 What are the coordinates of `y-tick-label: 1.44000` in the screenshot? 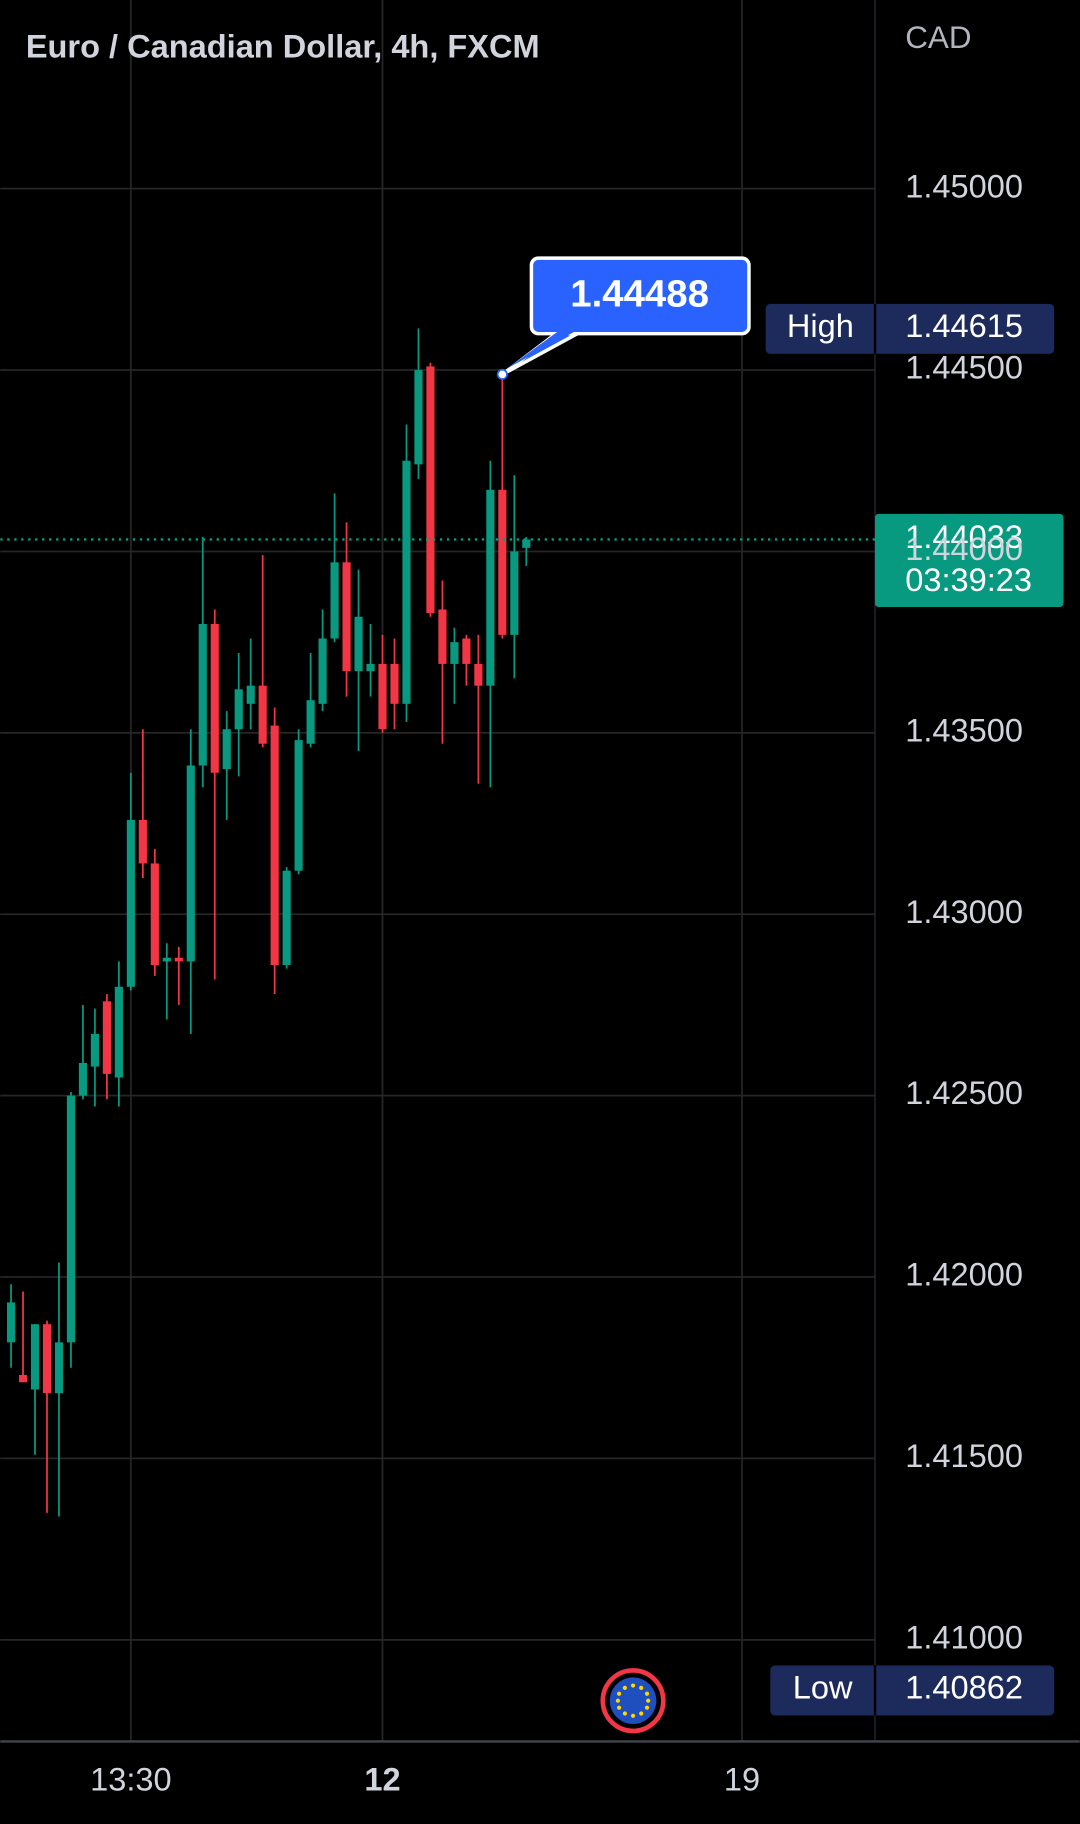 It's located at (964, 549).